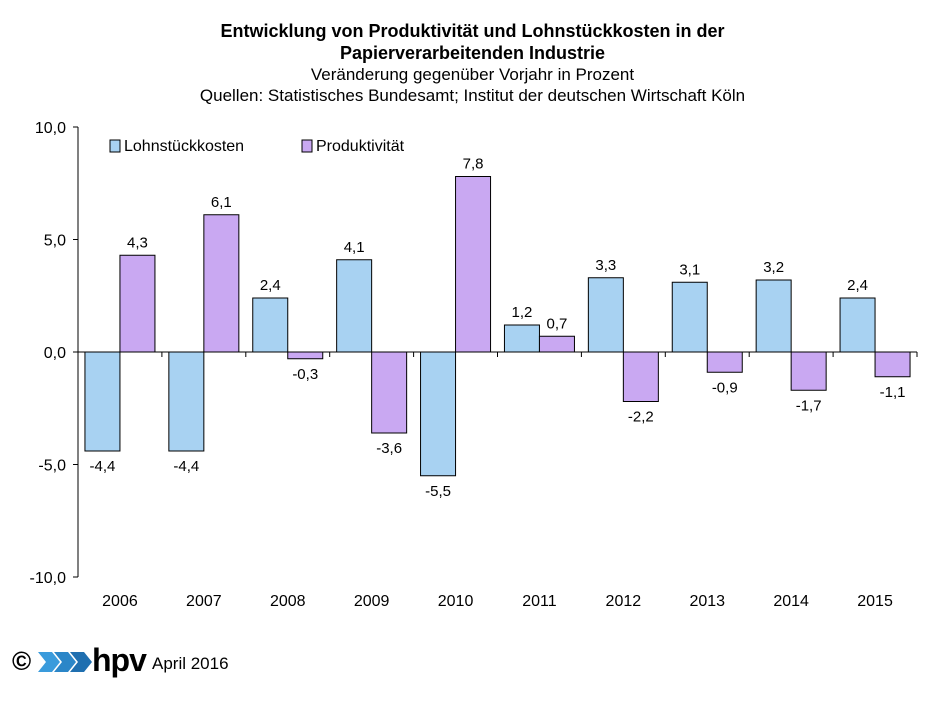 The image size is (925, 701). I want to click on data-label: -1,7, so click(809, 405).